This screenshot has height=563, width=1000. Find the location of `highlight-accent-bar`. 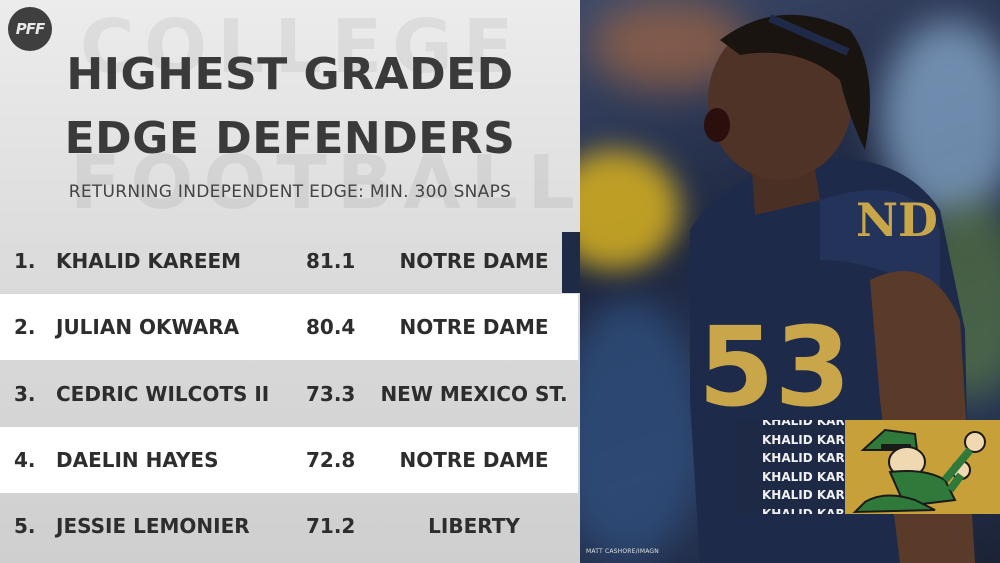

highlight-accent-bar is located at coordinates (571, 262).